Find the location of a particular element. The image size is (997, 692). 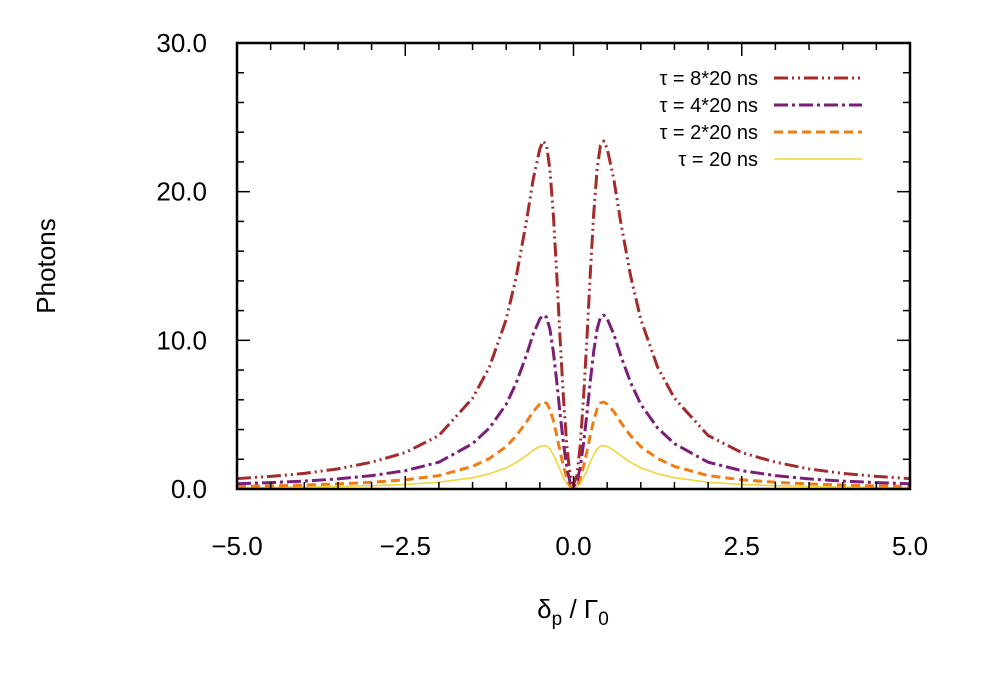

x-tick-label: 2.5 is located at coordinates (742, 546).